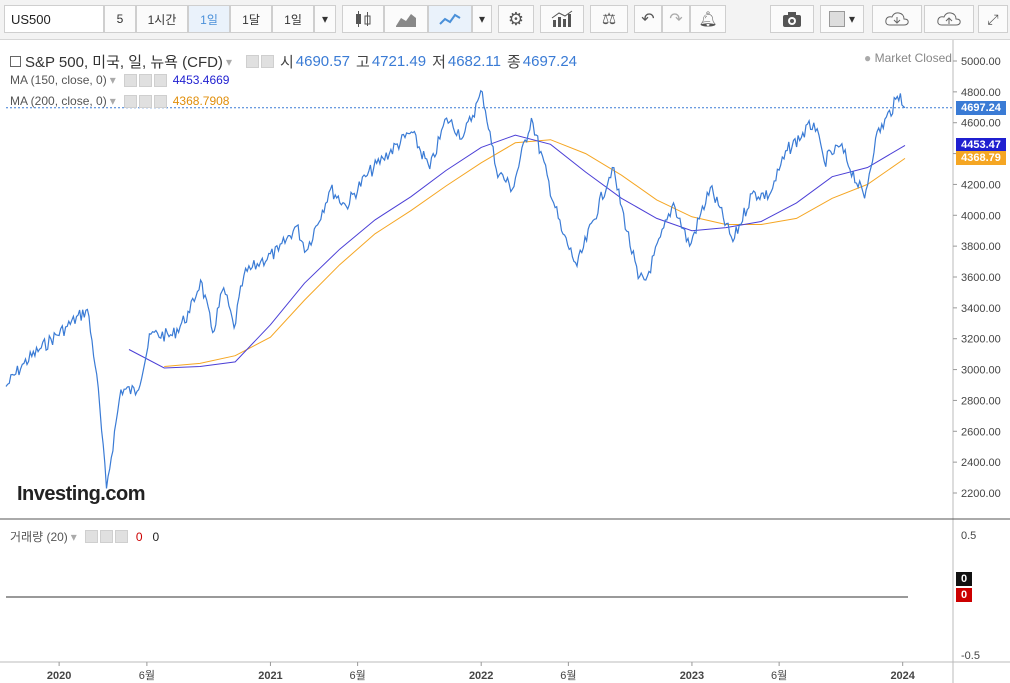  Describe the element at coordinates (981, 185) in the screenshot. I see `y-tick-label: 4200.00` at that location.